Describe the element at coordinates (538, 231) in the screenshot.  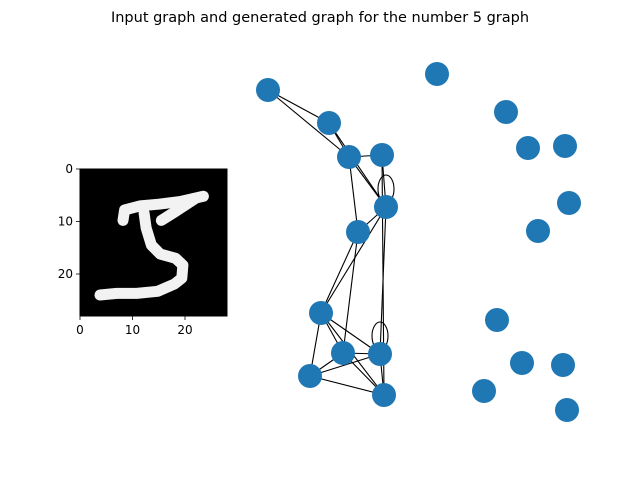
I see `graph-node-n16` at that location.